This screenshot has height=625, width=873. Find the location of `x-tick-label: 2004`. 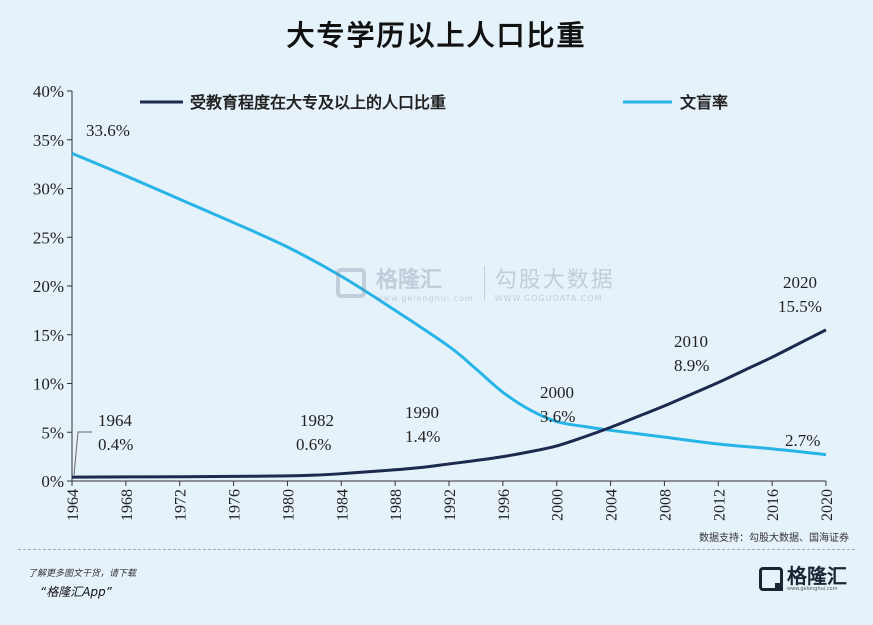

x-tick-label: 2004 is located at coordinates (612, 505).